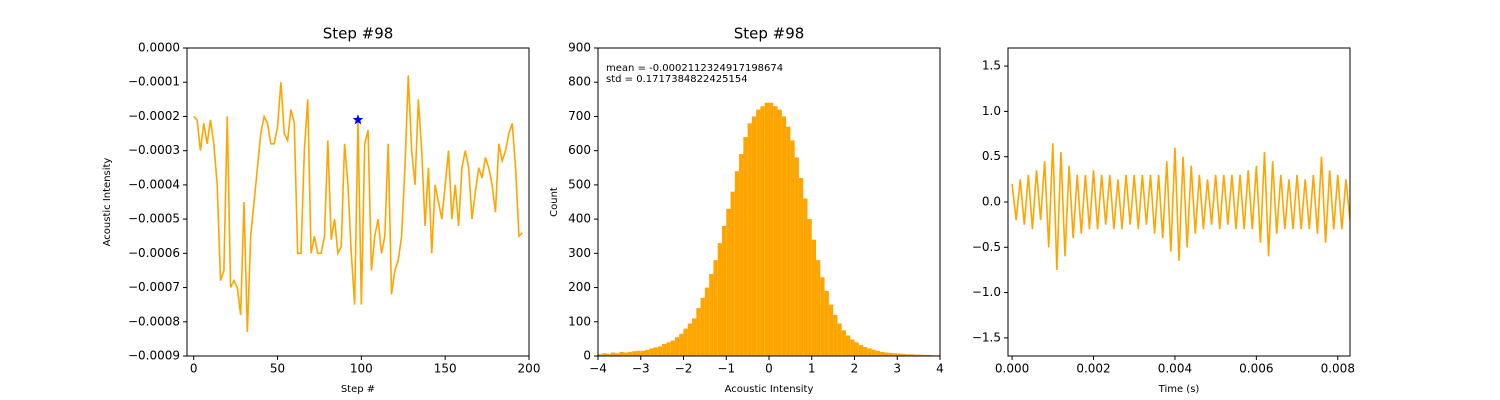  What do you see at coordinates (1179, 389) in the screenshot?
I see `x-axis-label: Time (s)` at bounding box center [1179, 389].